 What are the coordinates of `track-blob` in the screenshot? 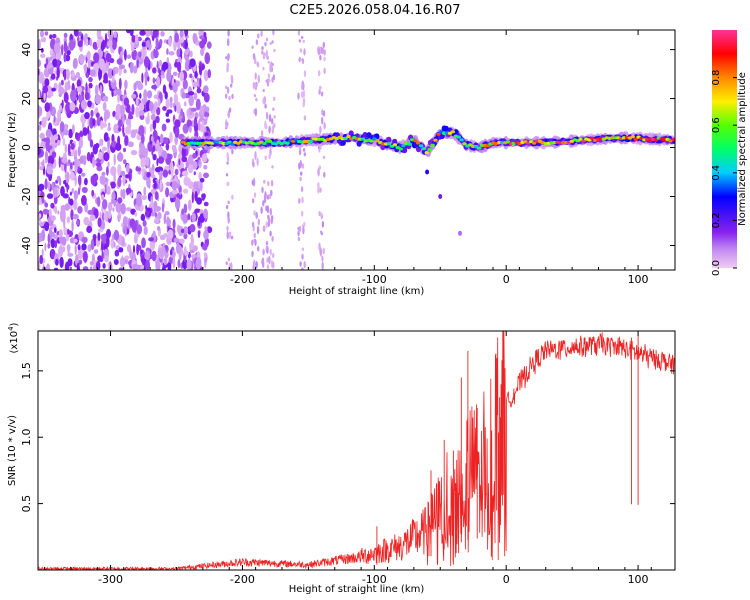 It's located at (389, 139).